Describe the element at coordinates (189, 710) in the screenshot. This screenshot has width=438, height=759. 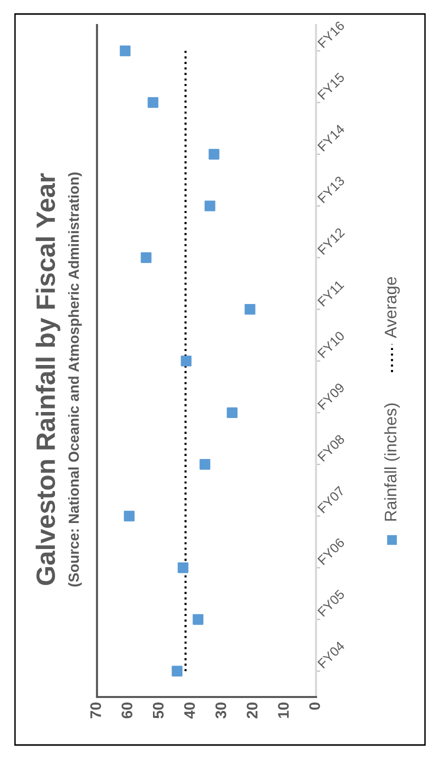
I see `x-tick-label: 40` at that location.